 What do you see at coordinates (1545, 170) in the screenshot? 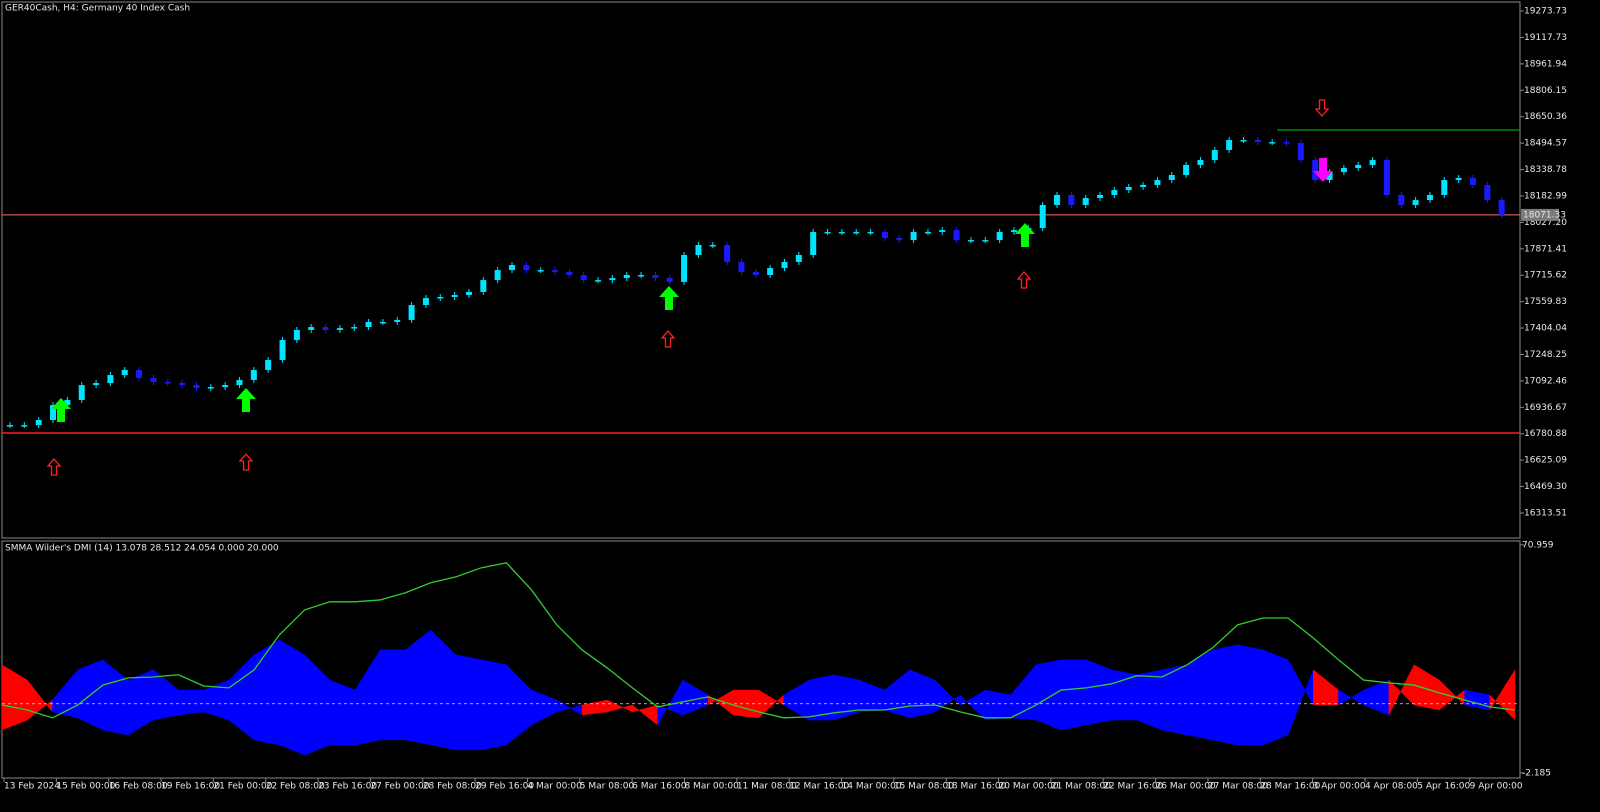
I see `y-tick-label: 18338.78` at bounding box center [1545, 170].